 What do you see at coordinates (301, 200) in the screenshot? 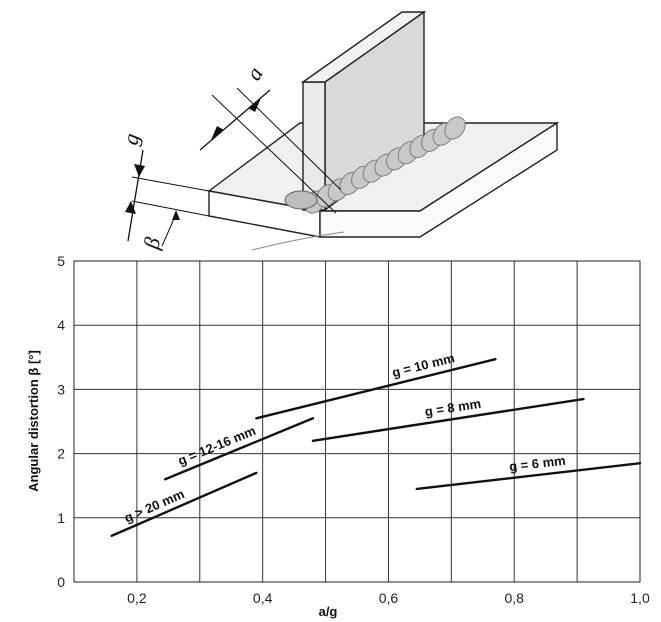
I see `weld-section` at bounding box center [301, 200].